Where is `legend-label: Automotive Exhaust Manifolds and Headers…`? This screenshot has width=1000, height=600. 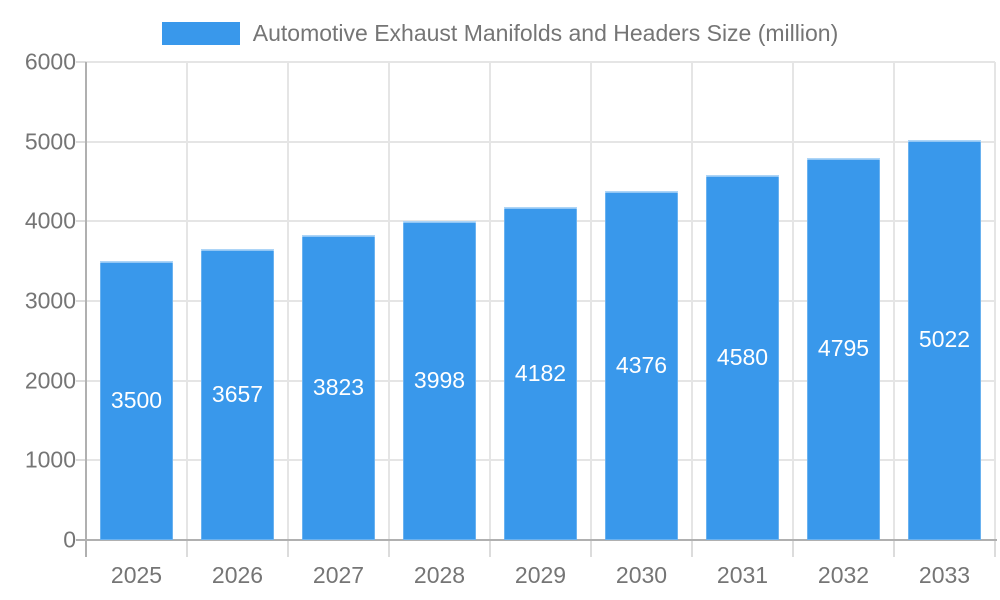
legend-label: Automotive Exhaust Manifolds and Headers… is located at coordinates (545, 32).